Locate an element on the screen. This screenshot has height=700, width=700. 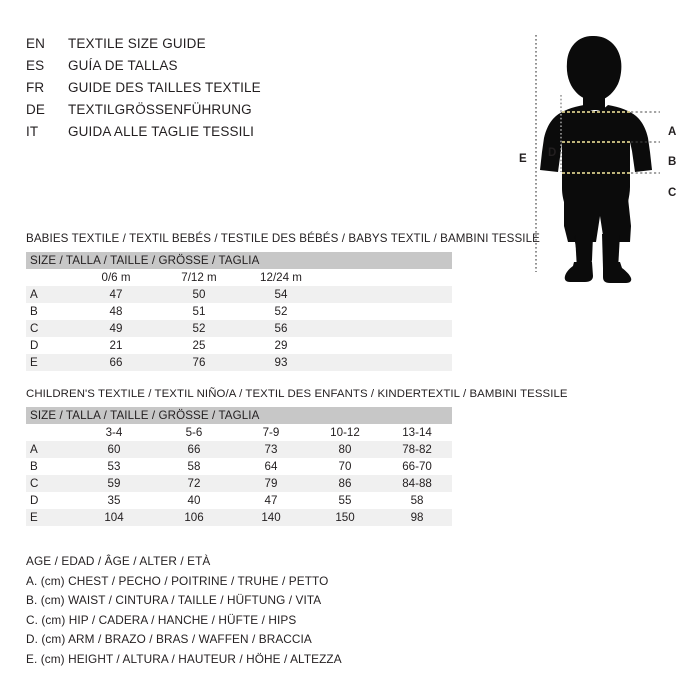
language-code-fr: FR is located at coordinates (35, 87).